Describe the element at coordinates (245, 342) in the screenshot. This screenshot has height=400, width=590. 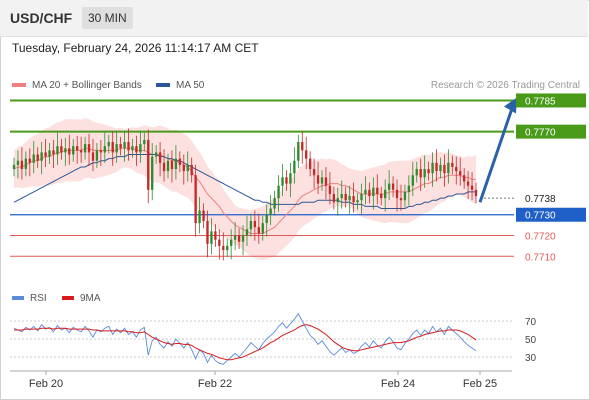
I see `rsi-9ma-line` at that location.